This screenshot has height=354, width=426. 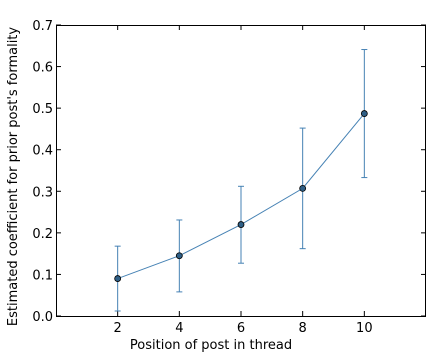 What do you see at coordinates (42, 109) in the screenshot?
I see `y-tick-label: 0.5` at bounding box center [42, 109].